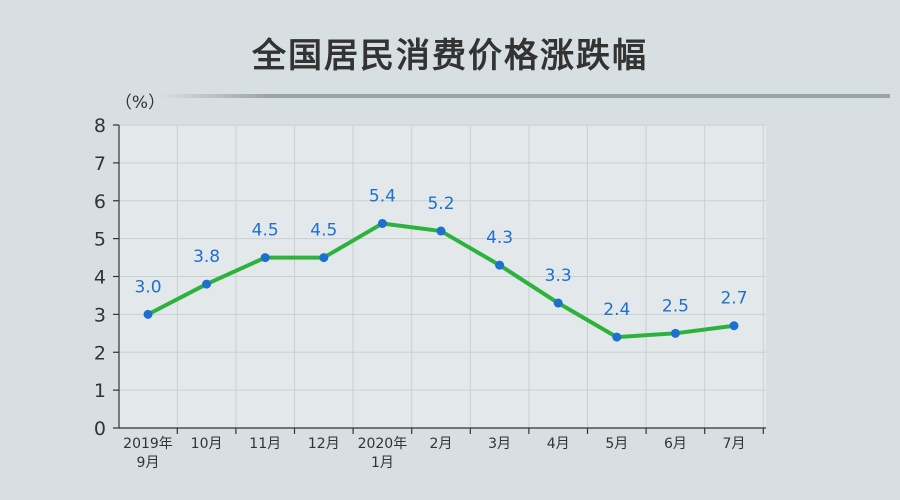 Image resolution: width=900 pixels, height=500 pixels. What do you see at coordinates (207, 444) in the screenshot?
I see `x-tick-label: 10月` at bounding box center [207, 444].